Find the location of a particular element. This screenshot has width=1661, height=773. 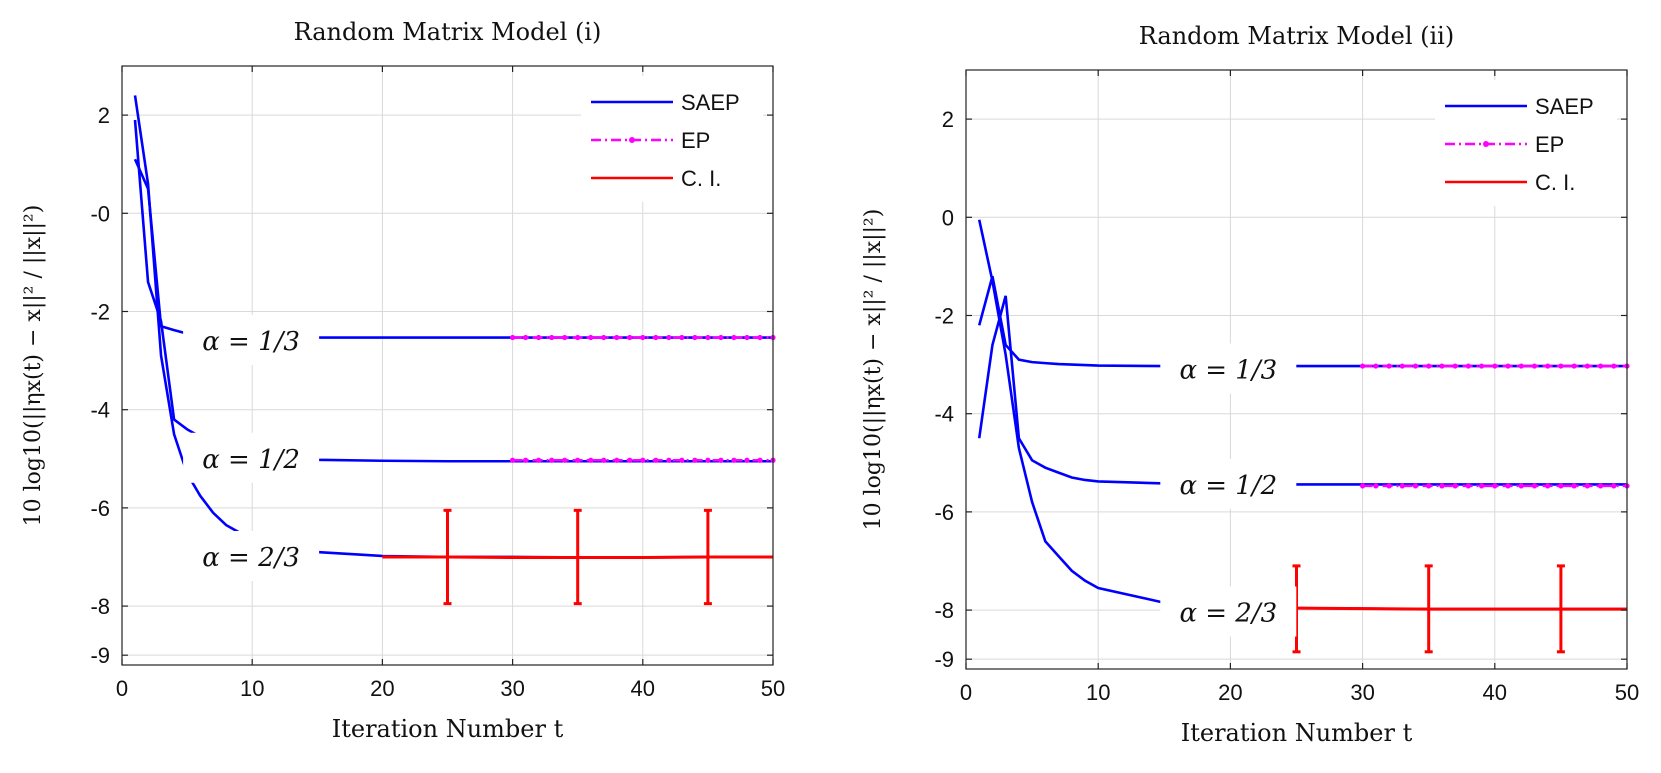

legend-marker-ep is located at coordinates (632, 140).